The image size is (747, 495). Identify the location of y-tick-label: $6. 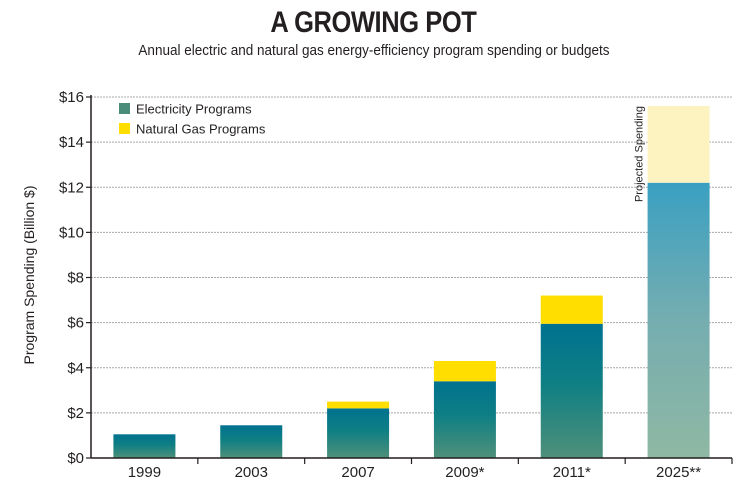
(75, 323).